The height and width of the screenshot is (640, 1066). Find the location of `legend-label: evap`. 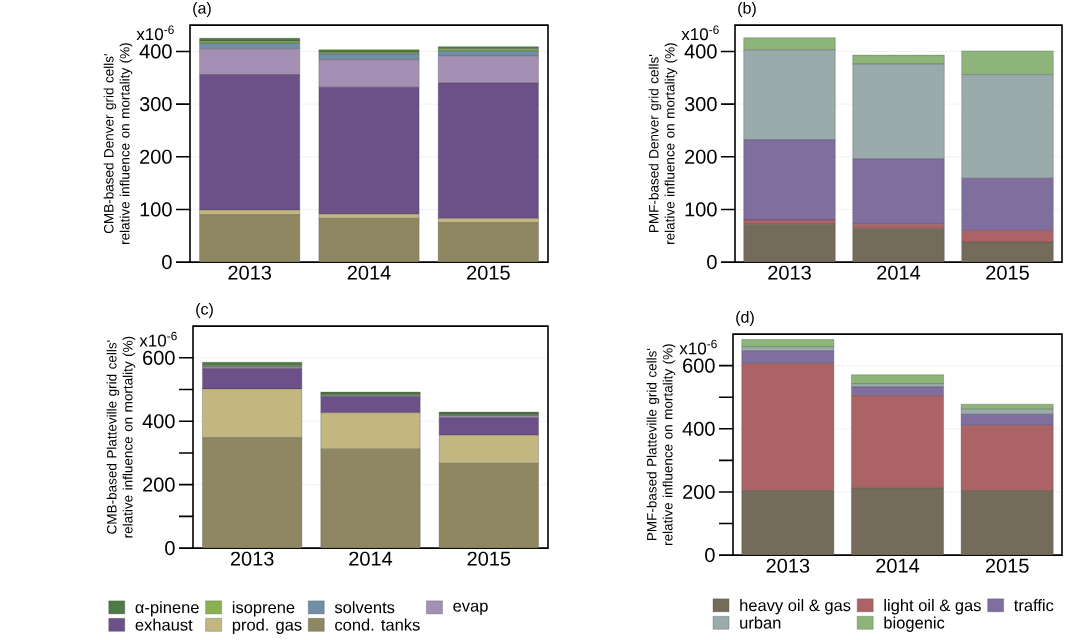

legend-label: evap is located at coordinates (470, 608).